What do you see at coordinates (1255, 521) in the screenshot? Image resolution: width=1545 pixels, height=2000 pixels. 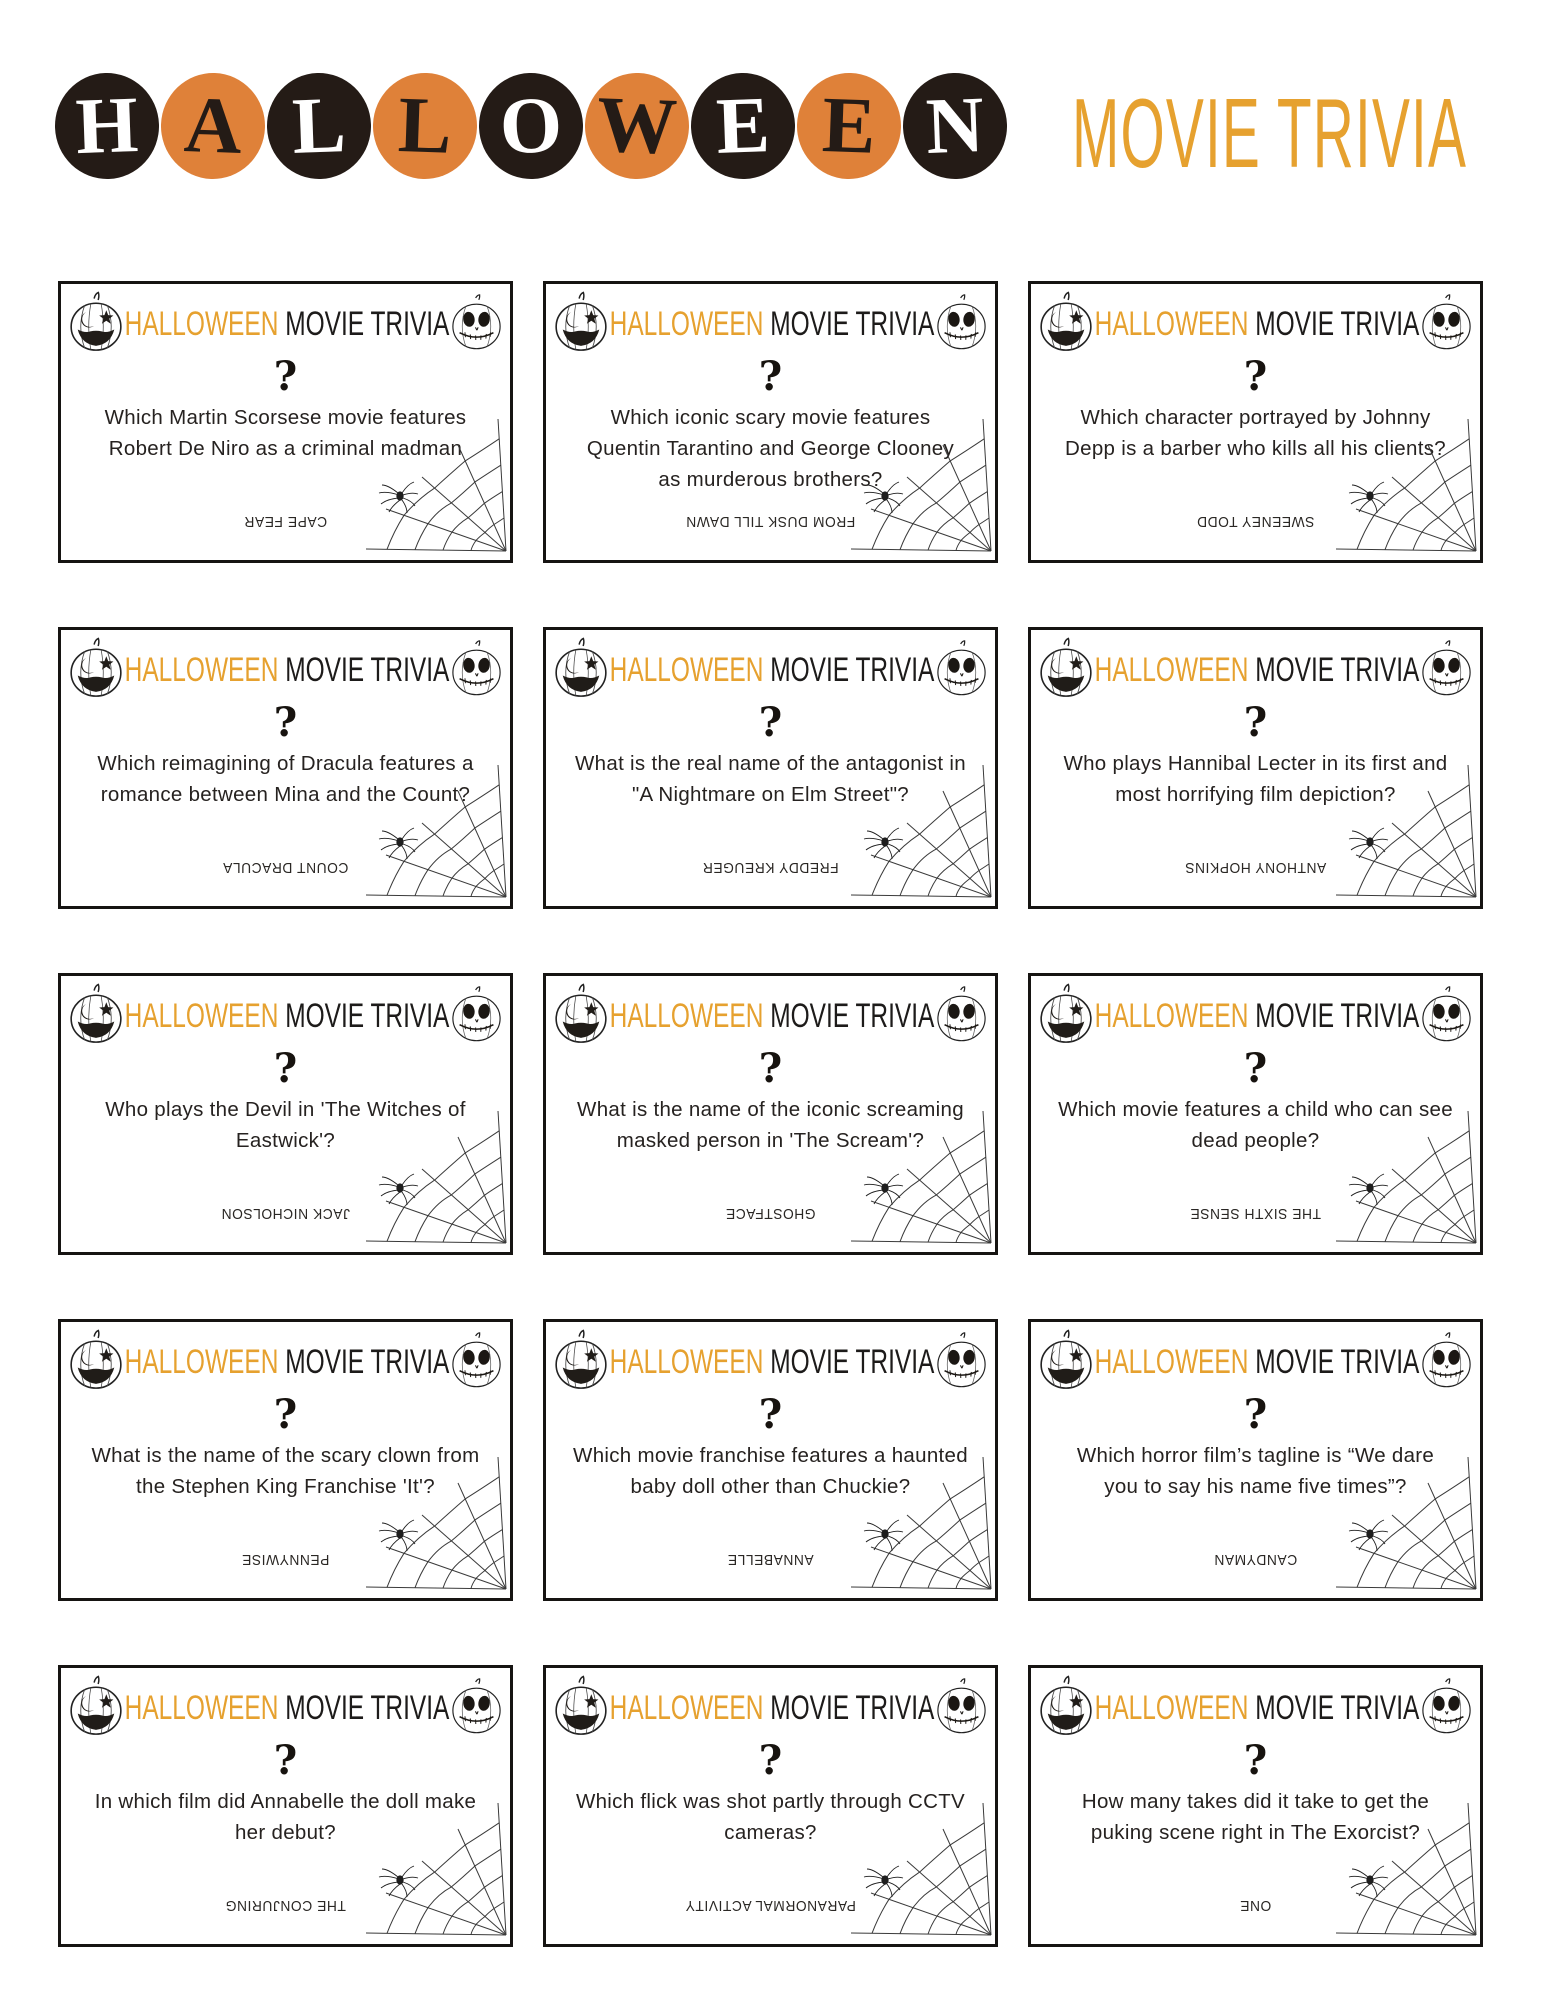 I see `card-answer: SWEENEY TODD` at bounding box center [1255, 521].